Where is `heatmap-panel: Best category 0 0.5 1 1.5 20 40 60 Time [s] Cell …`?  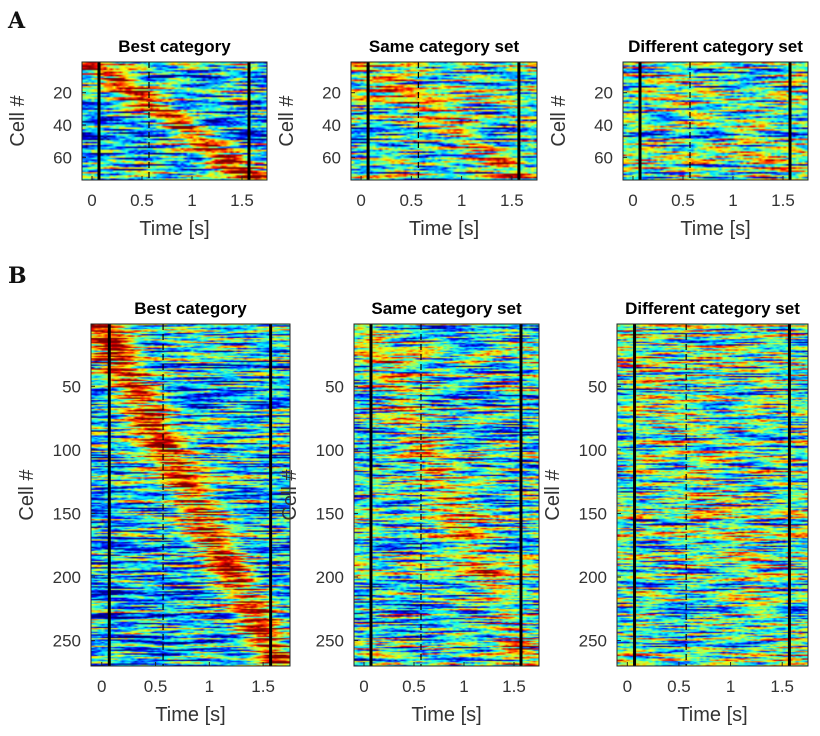 heatmap-panel: Best category 0 0.5 1 1.5 20 40 60 Time [s] Cell … is located at coordinates (137, 138).